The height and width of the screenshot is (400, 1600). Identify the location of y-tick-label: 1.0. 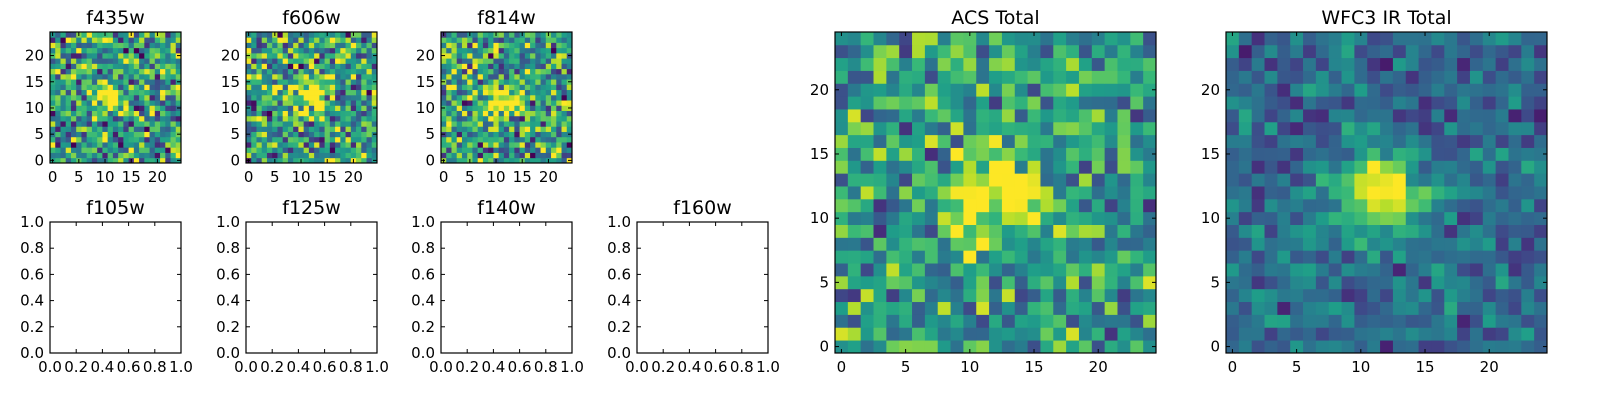
(423, 222).